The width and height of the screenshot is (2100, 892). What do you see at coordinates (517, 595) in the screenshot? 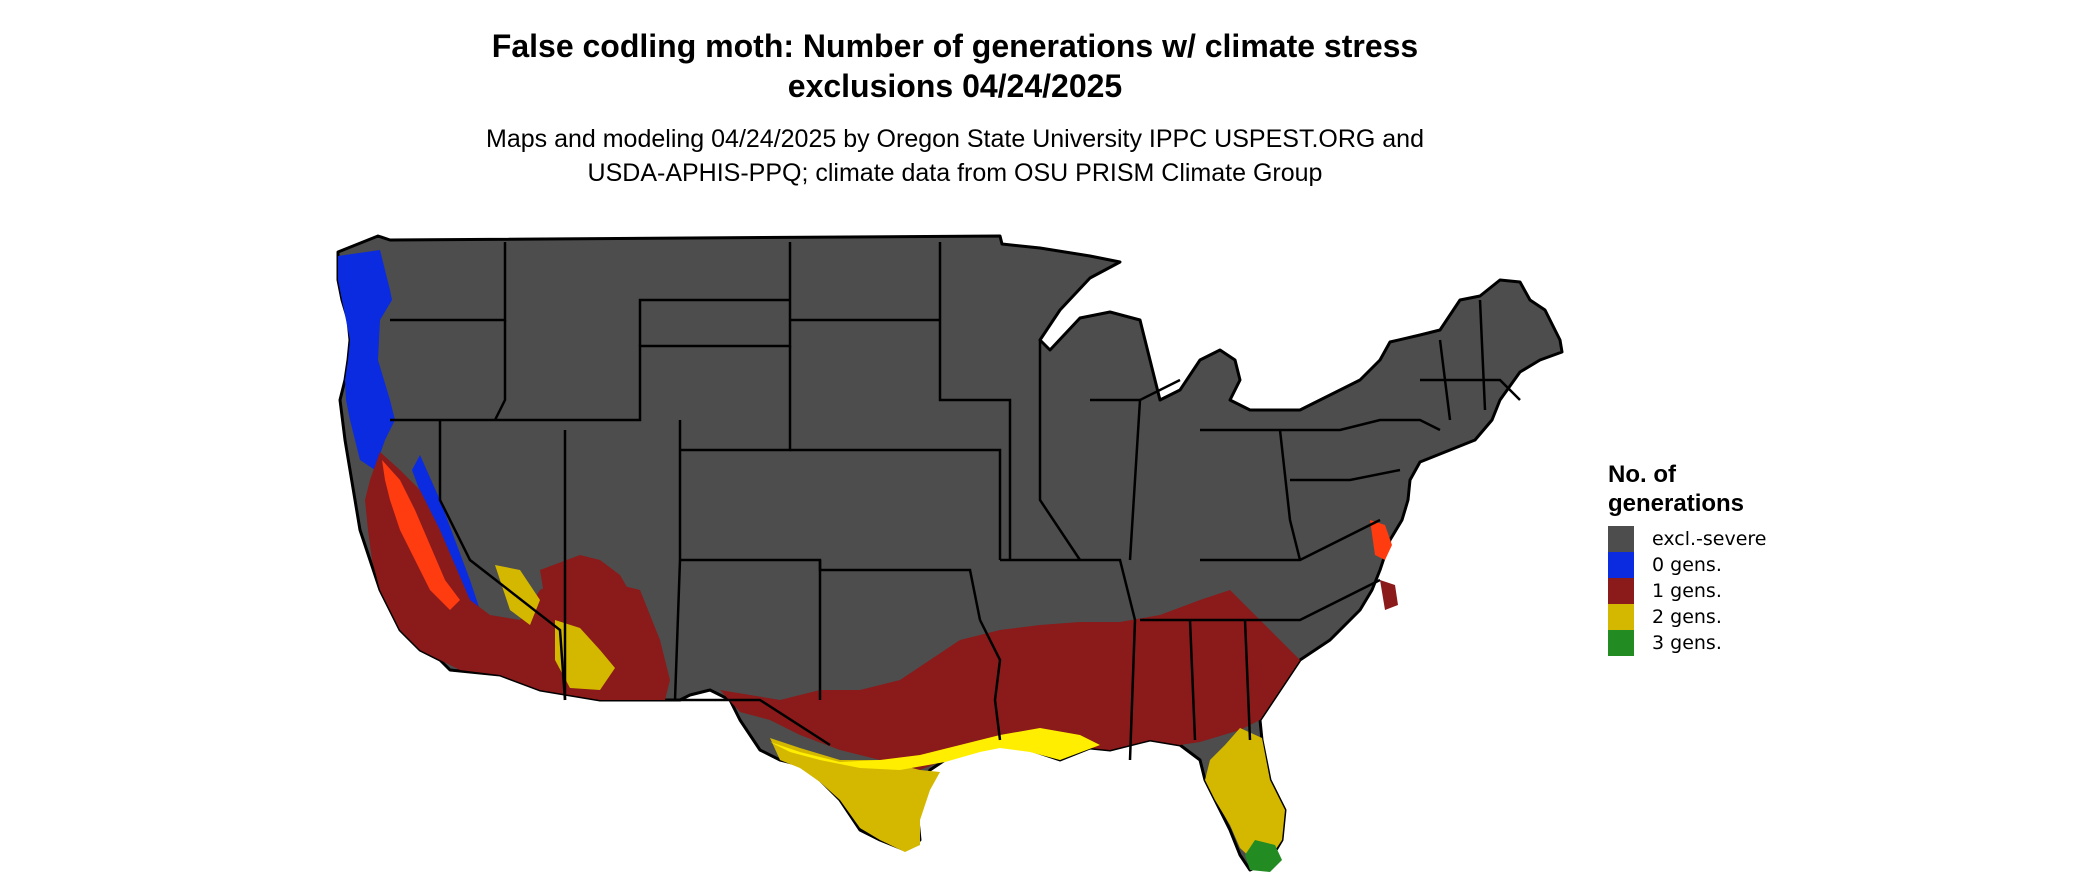
I see `zone-2-gens-mojave` at bounding box center [517, 595].